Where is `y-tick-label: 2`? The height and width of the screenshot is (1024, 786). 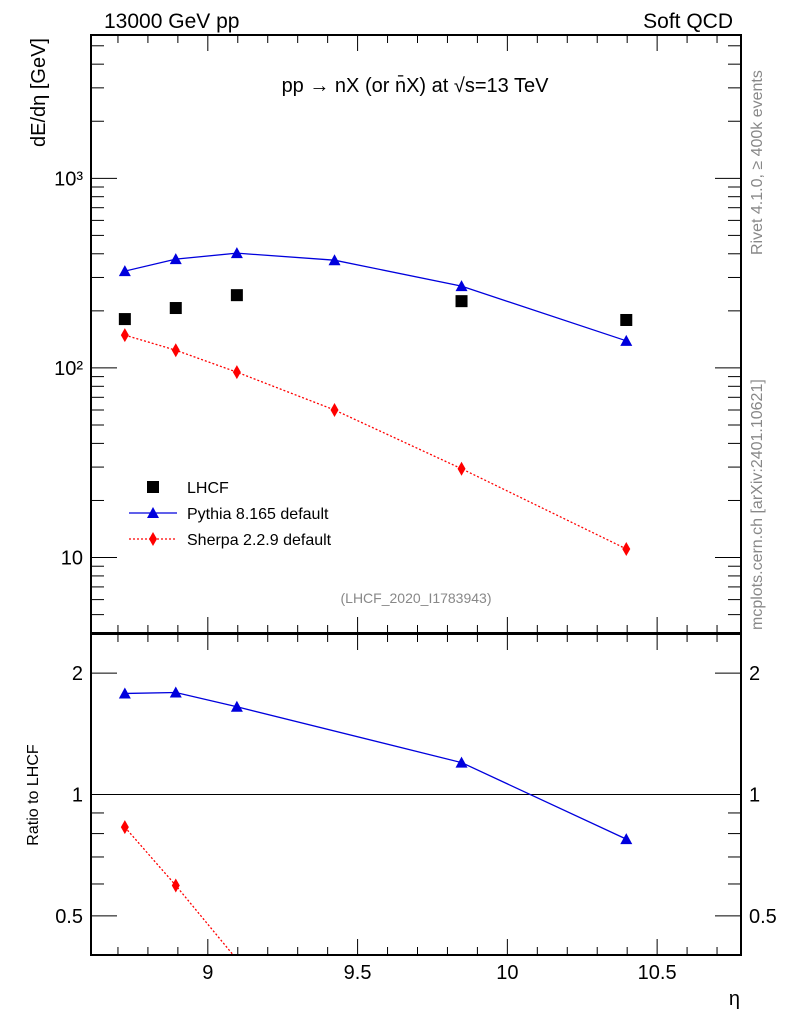 y-tick-label: 2 is located at coordinates (77, 674).